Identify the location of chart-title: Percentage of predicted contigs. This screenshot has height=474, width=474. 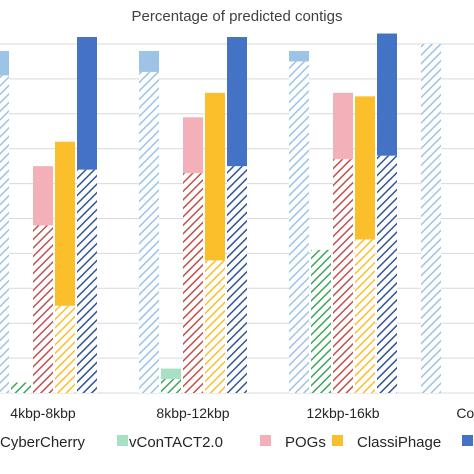
(237, 16).